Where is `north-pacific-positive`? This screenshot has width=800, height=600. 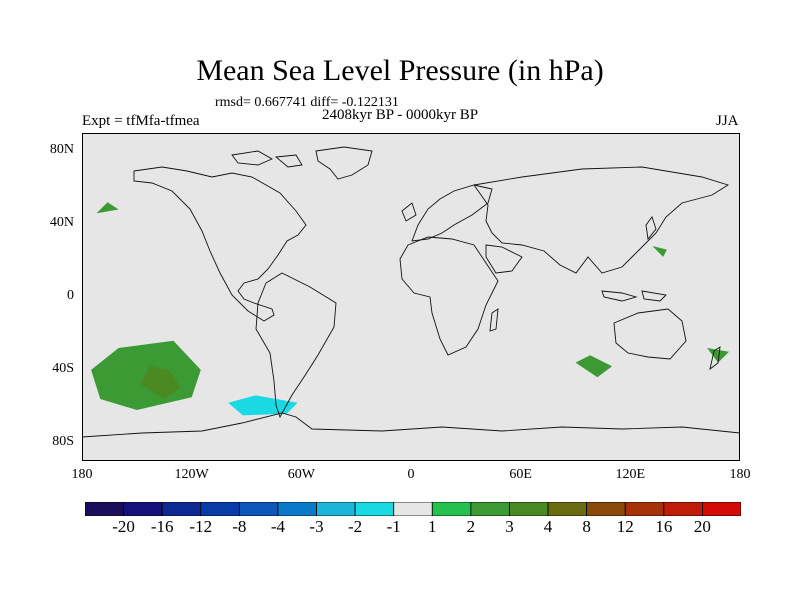
north-pacific-positive is located at coordinates (107, 208).